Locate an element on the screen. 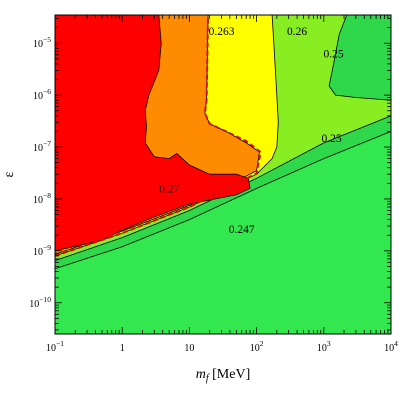 This screenshot has height=400, width=401. x-axis-label: mf [MeV] is located at coordinates (223, 375).